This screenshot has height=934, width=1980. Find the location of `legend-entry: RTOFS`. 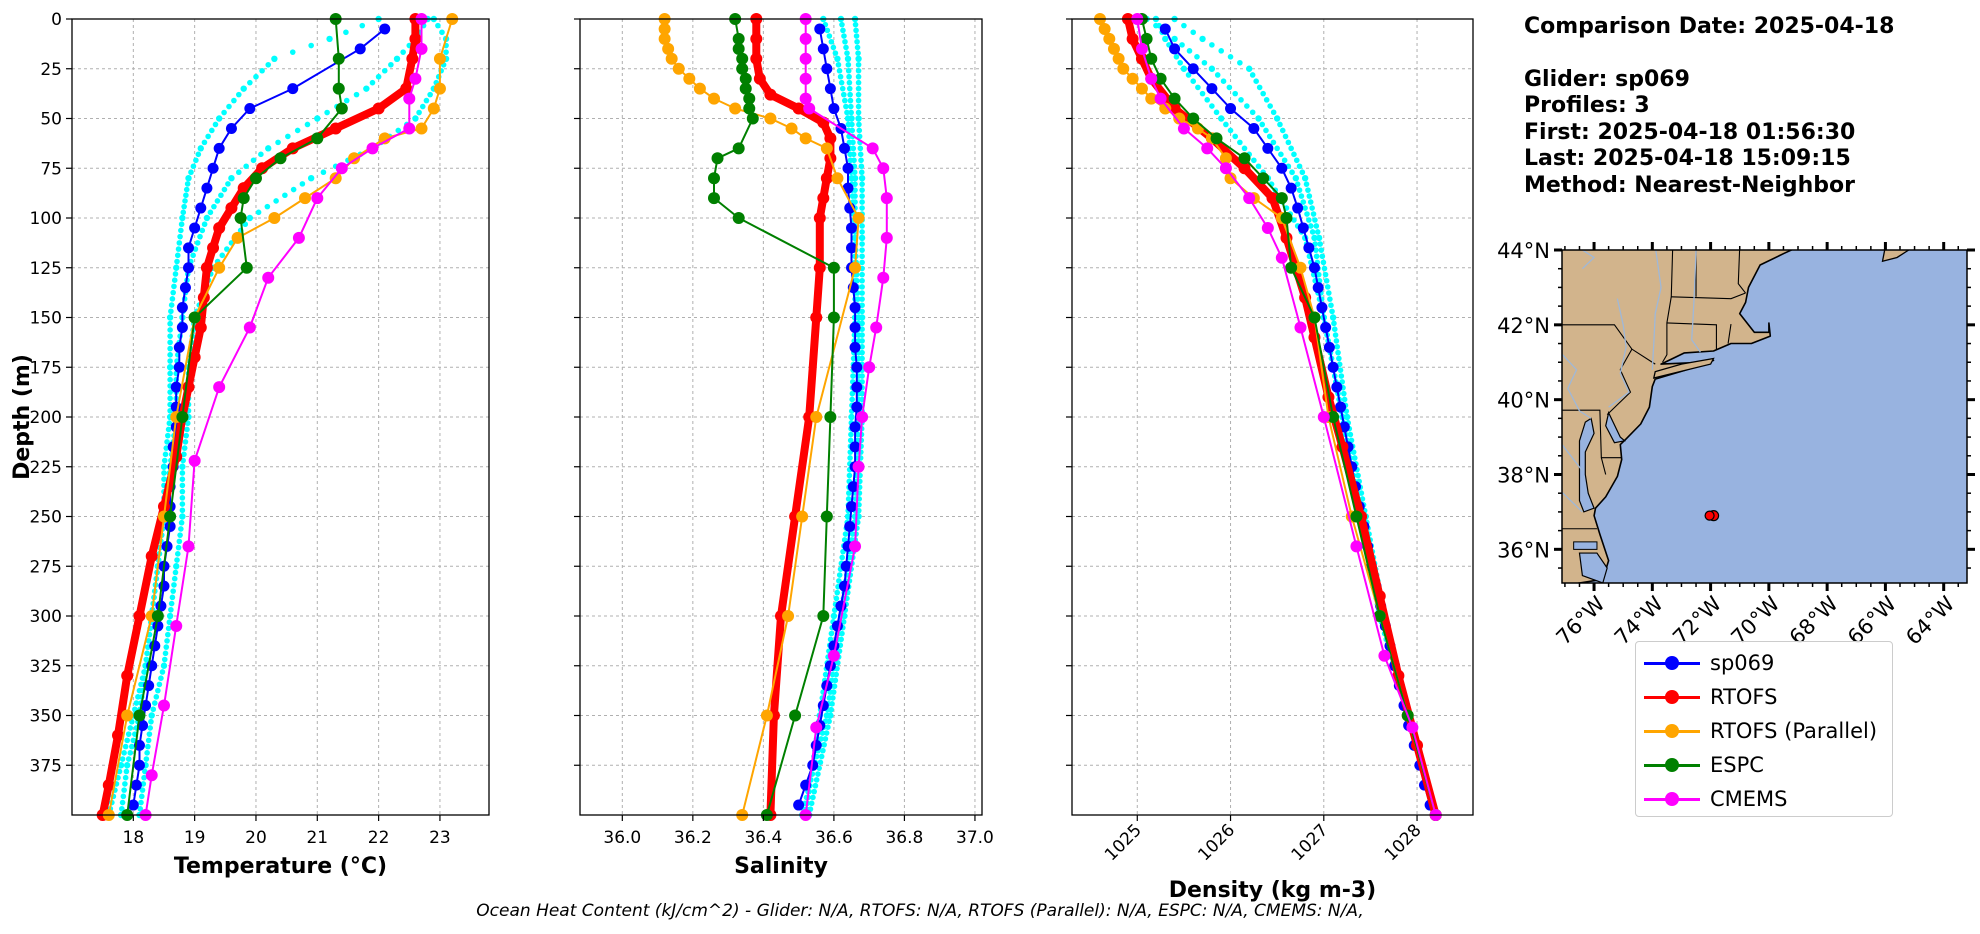

legend-entry: RTOFS is located at coordinates (1764, 697).